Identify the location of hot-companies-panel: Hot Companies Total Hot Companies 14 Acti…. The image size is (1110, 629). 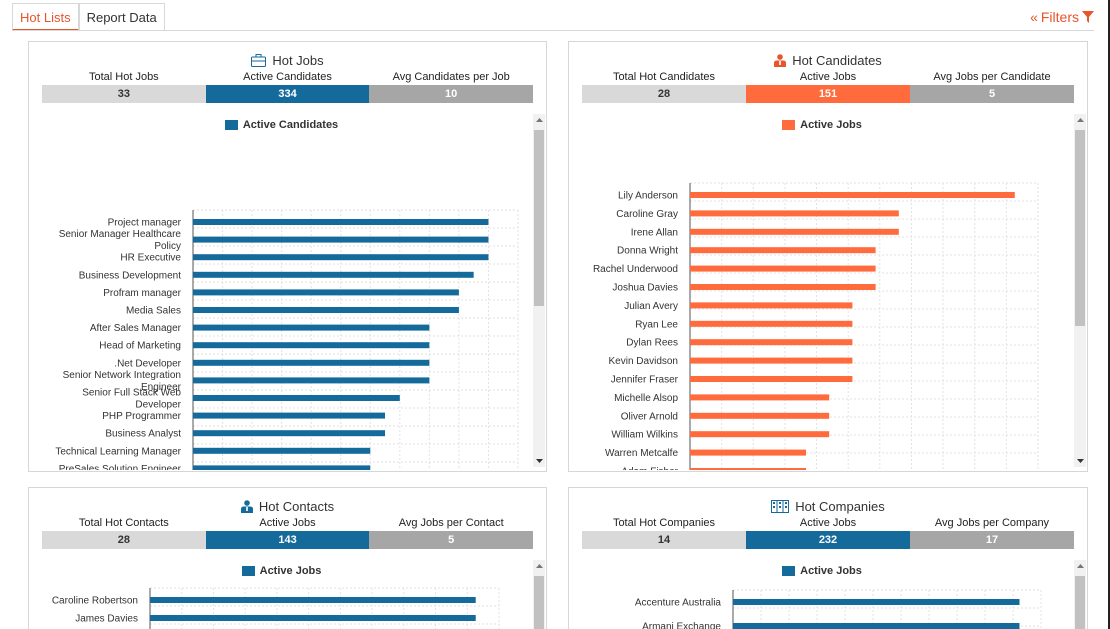
(828, 558).